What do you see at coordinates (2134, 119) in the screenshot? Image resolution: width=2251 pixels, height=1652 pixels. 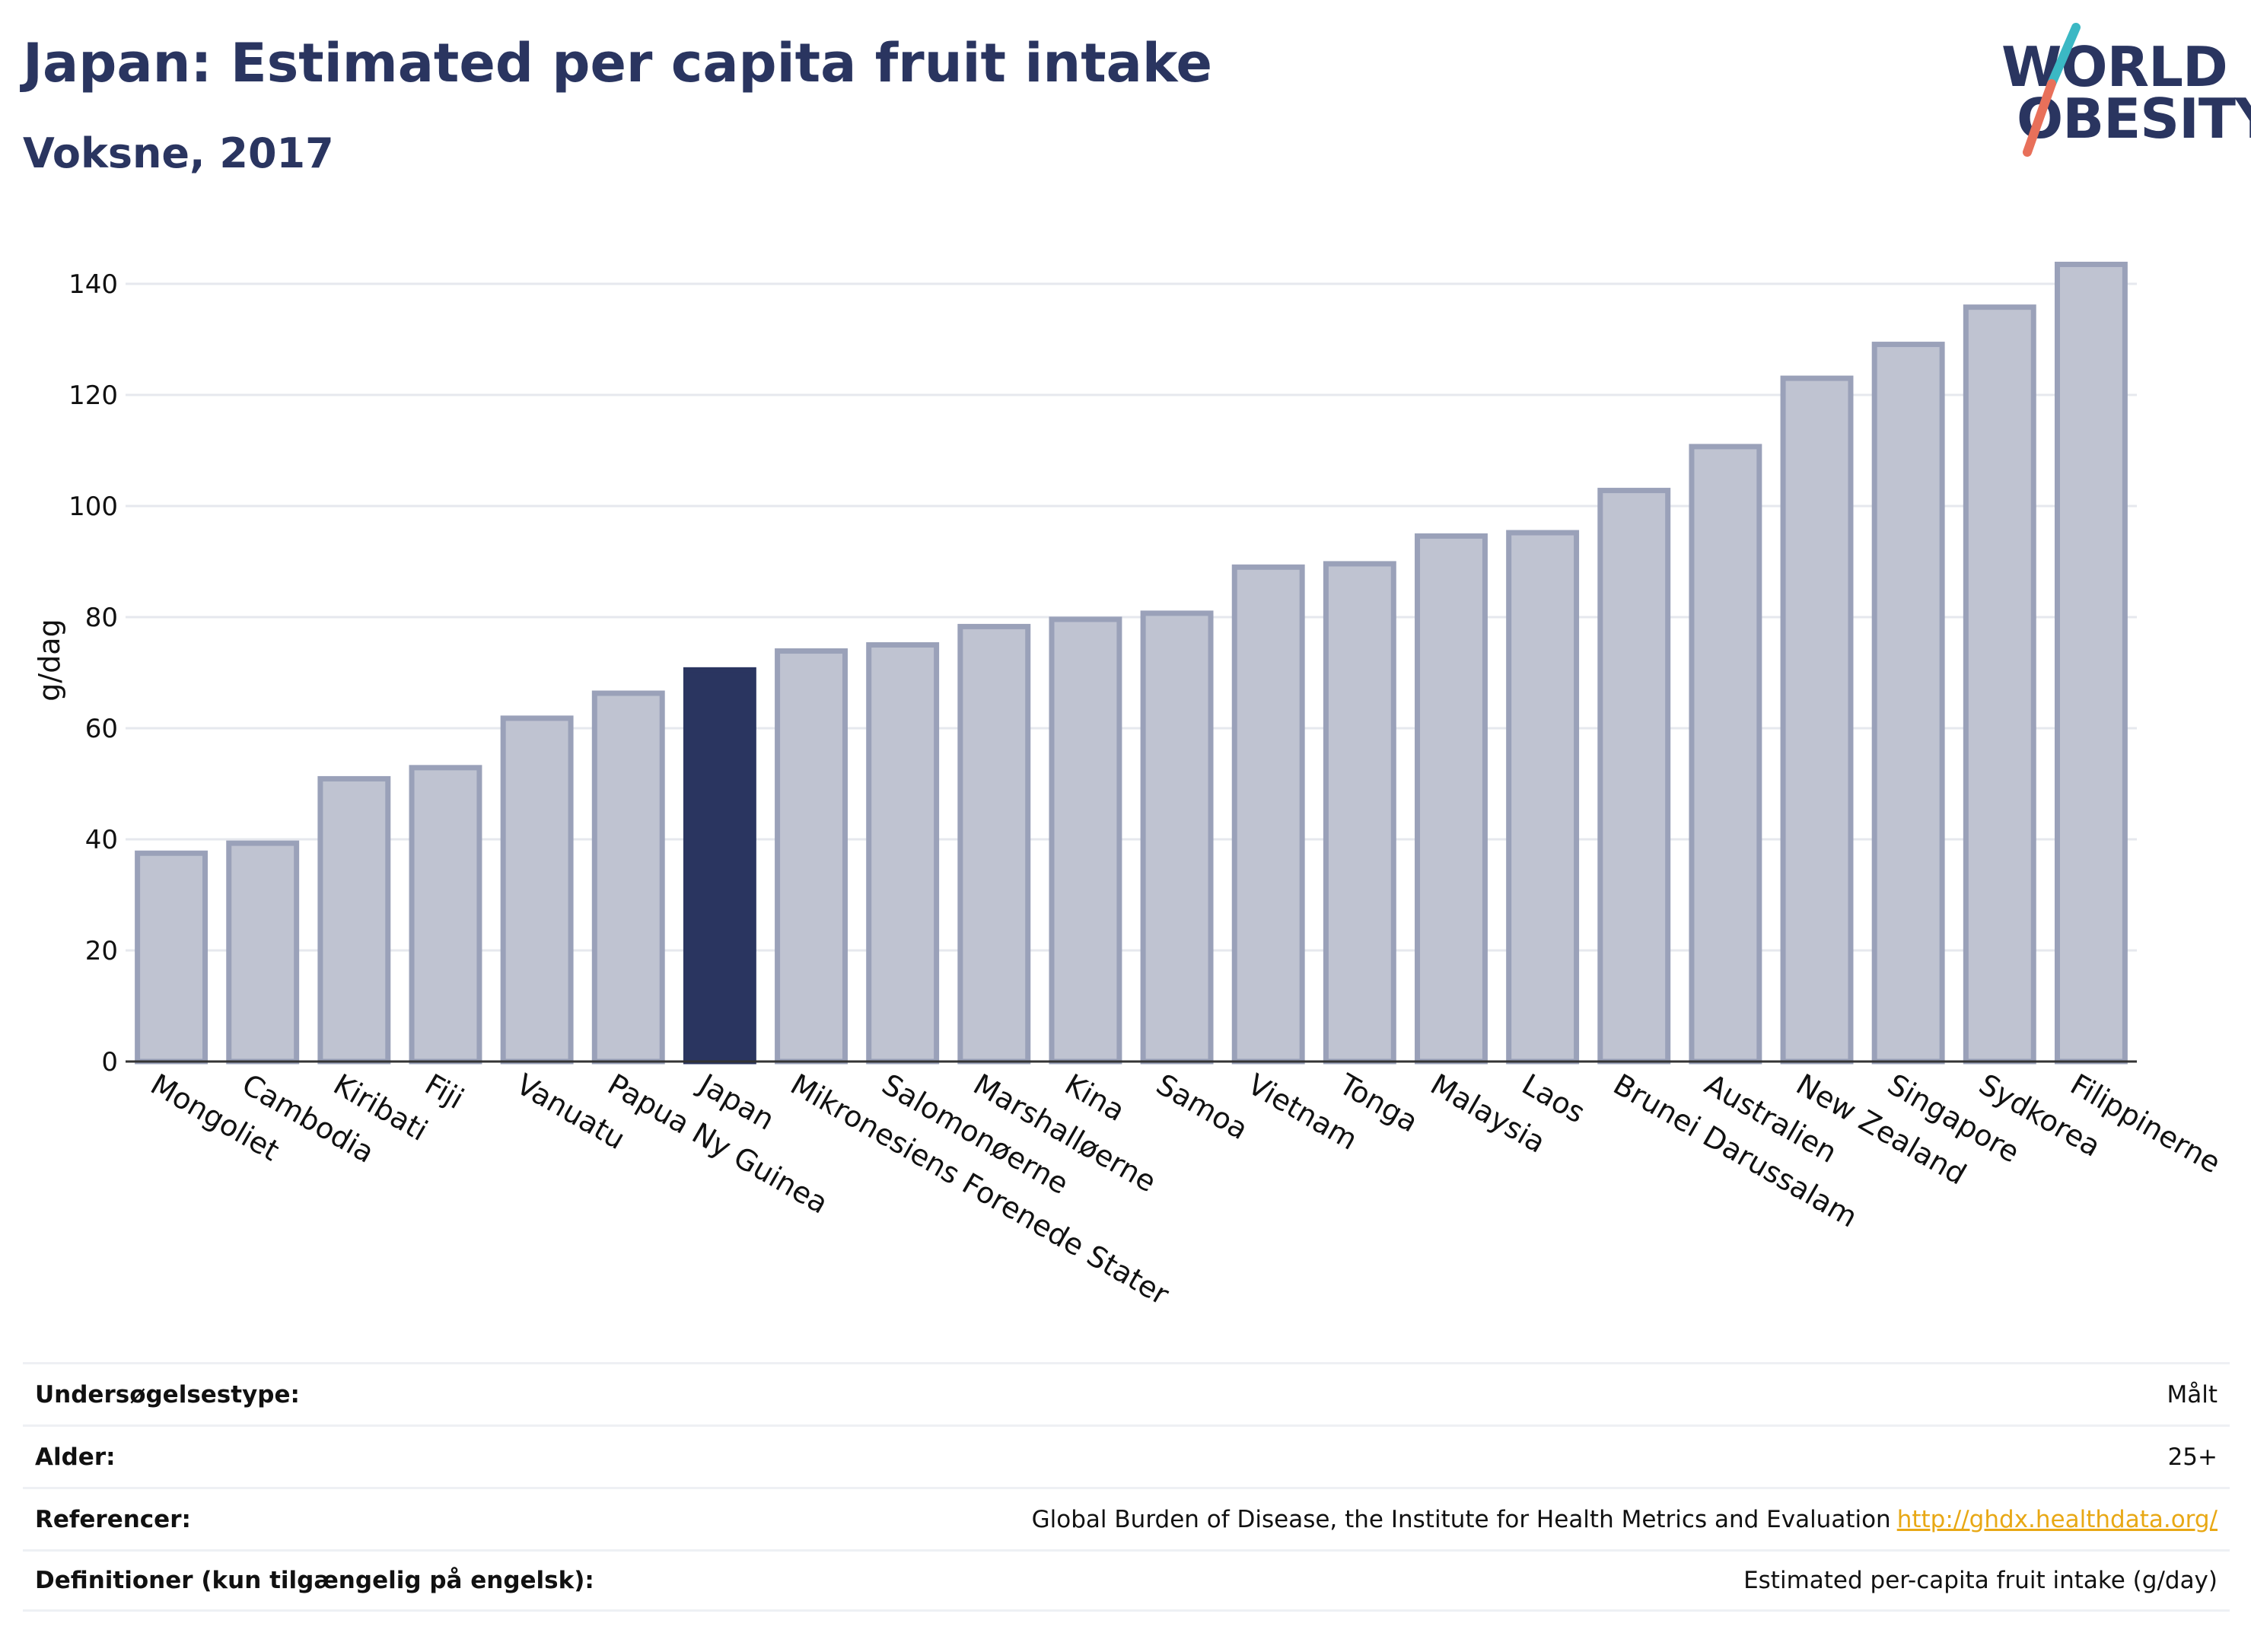 I see `logo-line-2: OBESITY` at bounding box center [2134, 119].